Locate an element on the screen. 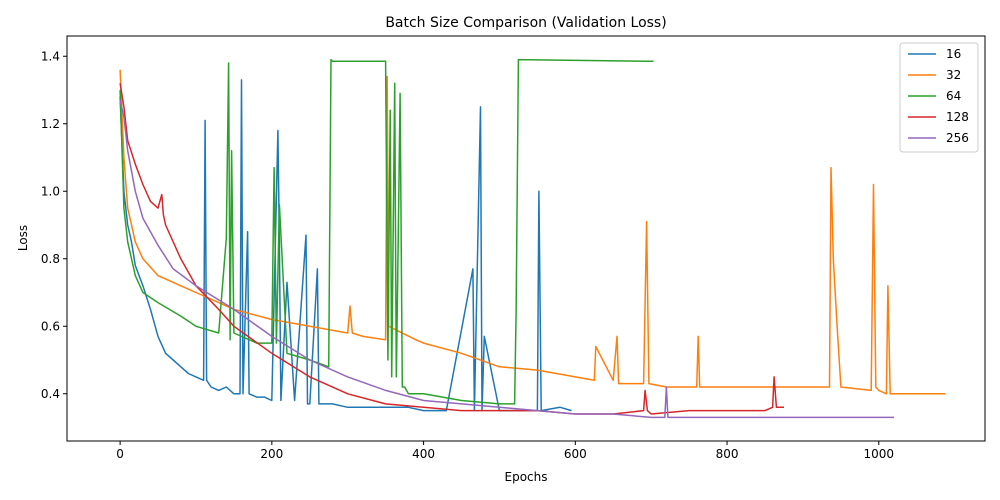  legend-box is located at coordinates (939, 97).